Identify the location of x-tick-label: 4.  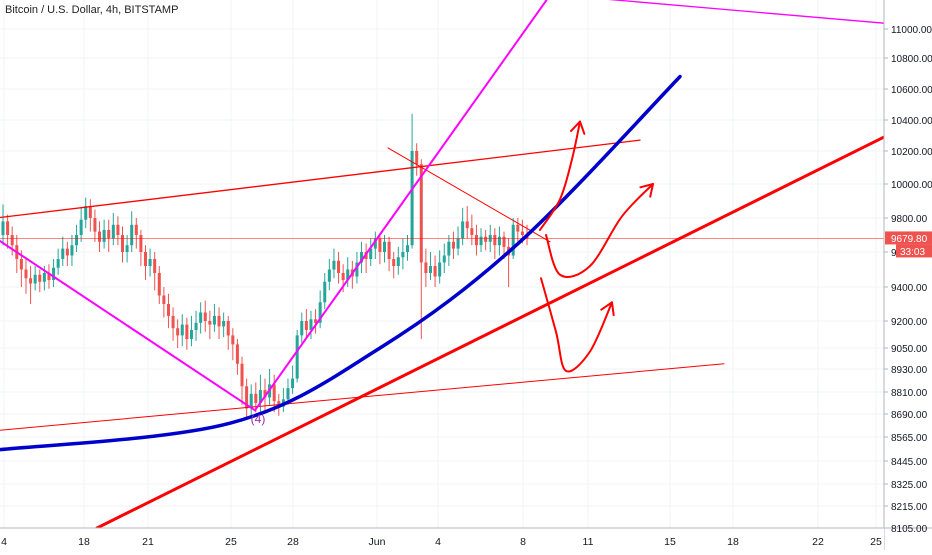
(4, 542).